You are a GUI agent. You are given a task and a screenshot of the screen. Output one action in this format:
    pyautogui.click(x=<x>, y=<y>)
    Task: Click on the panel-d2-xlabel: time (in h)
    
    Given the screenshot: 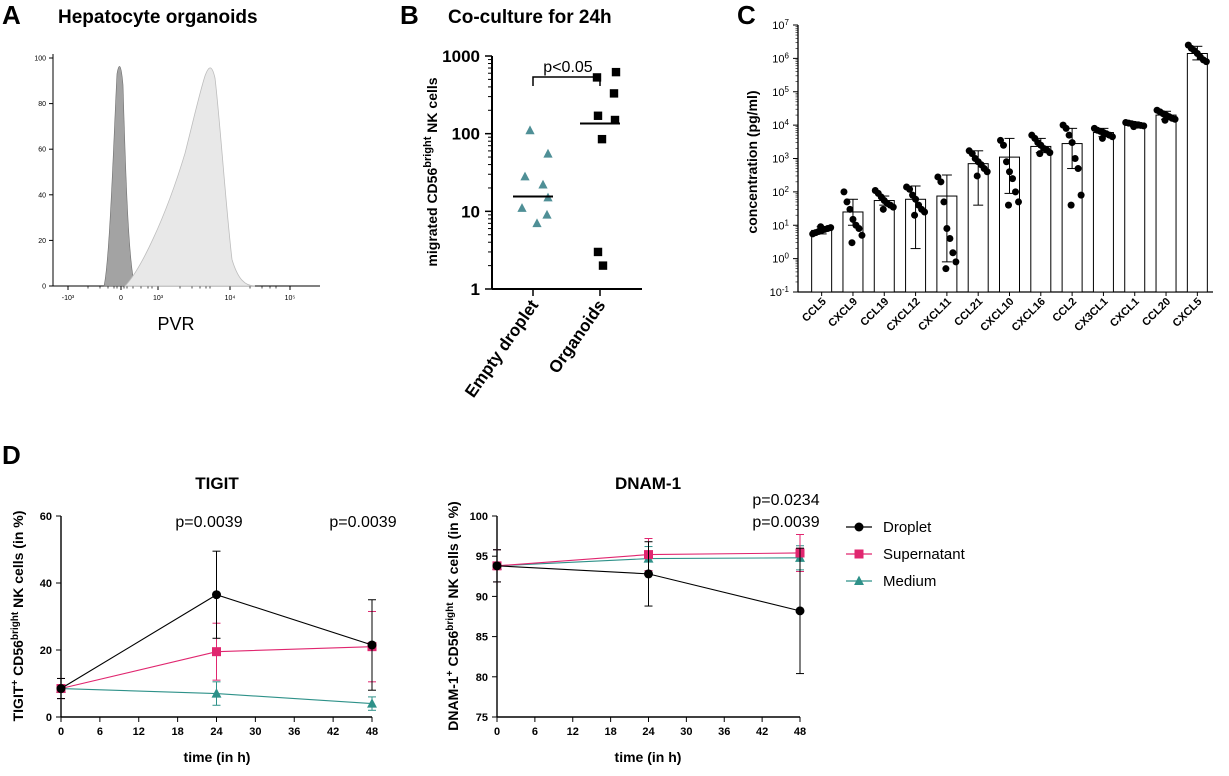 What is the action you would take?
    pyautogui.click(x=648, y=757)
    